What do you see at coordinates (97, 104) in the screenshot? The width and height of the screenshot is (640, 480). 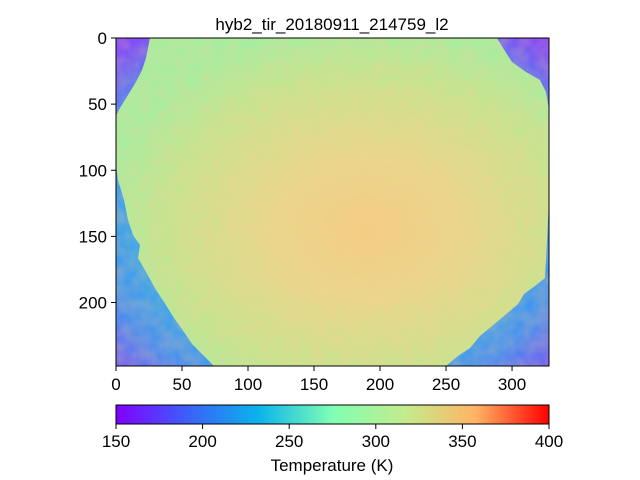 I see `y-tick-label: 50` at bounding box center [97, 104].